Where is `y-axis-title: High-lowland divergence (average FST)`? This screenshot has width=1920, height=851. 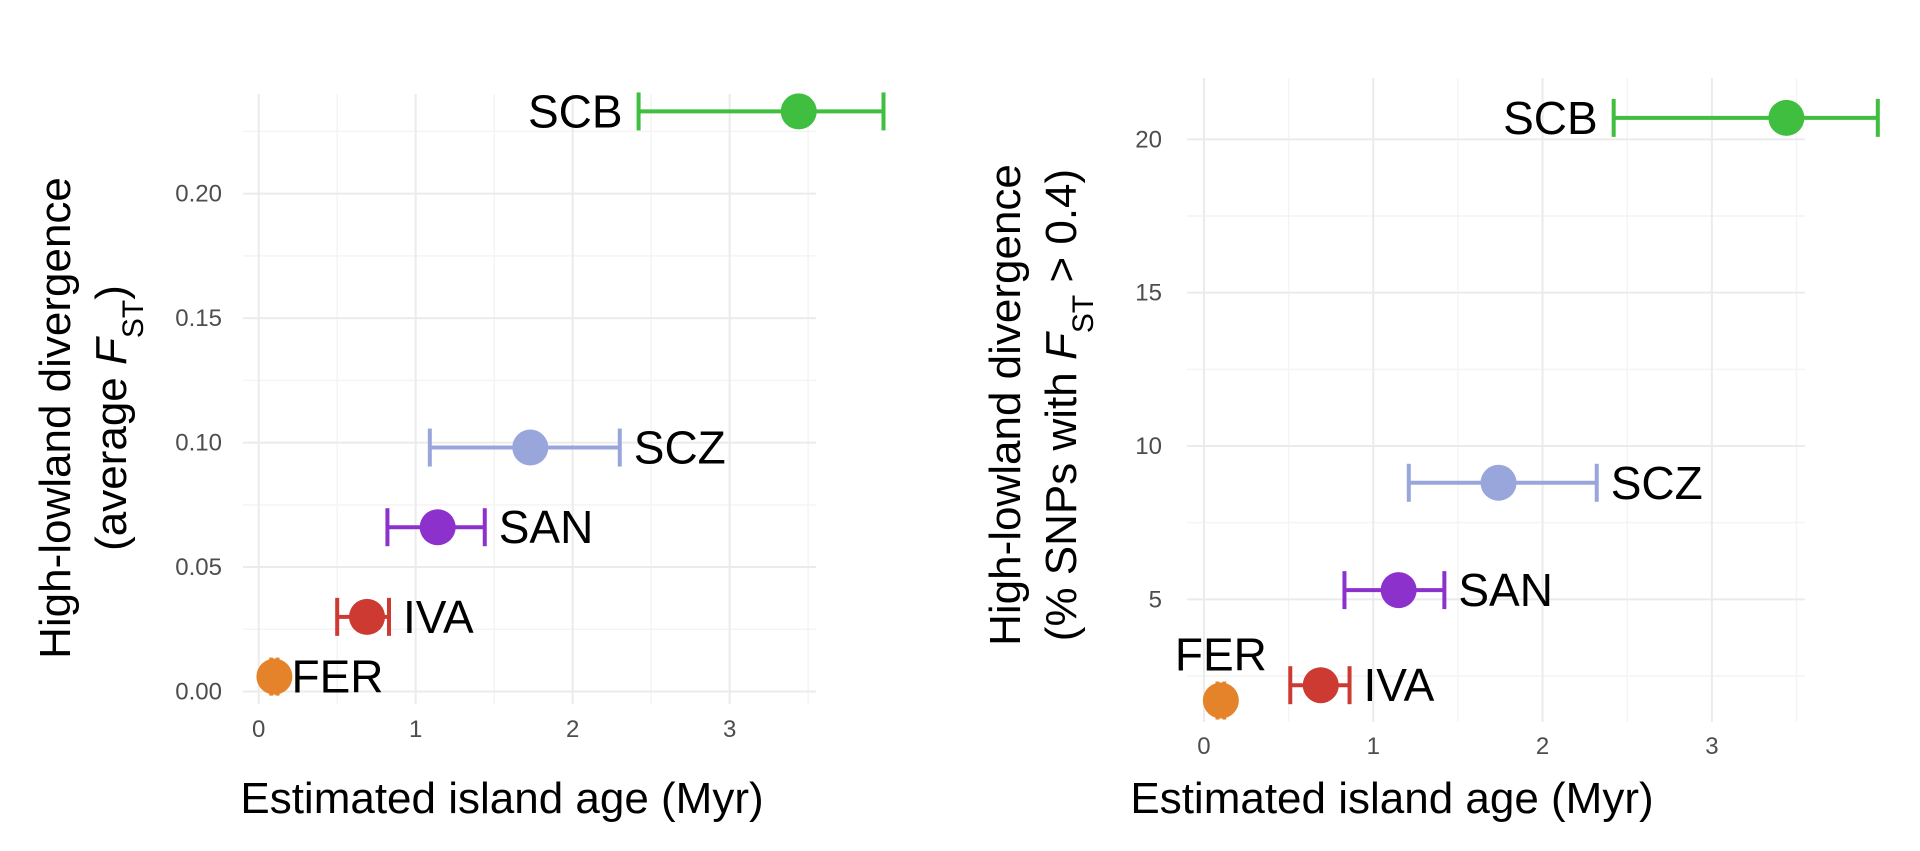 y-axis-title: High-lowland divergence (average FST) is located at coordinates (90, 418).